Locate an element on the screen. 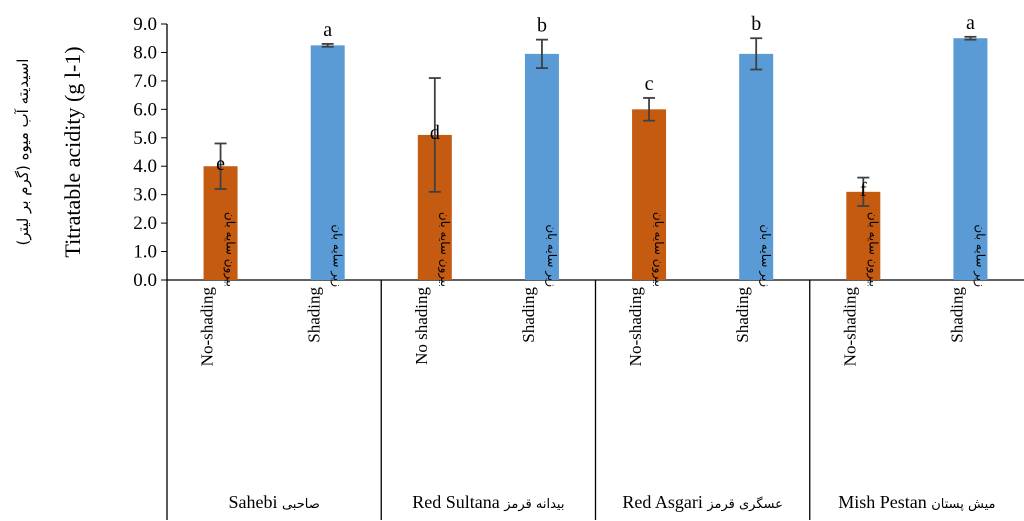  cultivar-name-persian: میش پستان is located at coordinates (963, 504).